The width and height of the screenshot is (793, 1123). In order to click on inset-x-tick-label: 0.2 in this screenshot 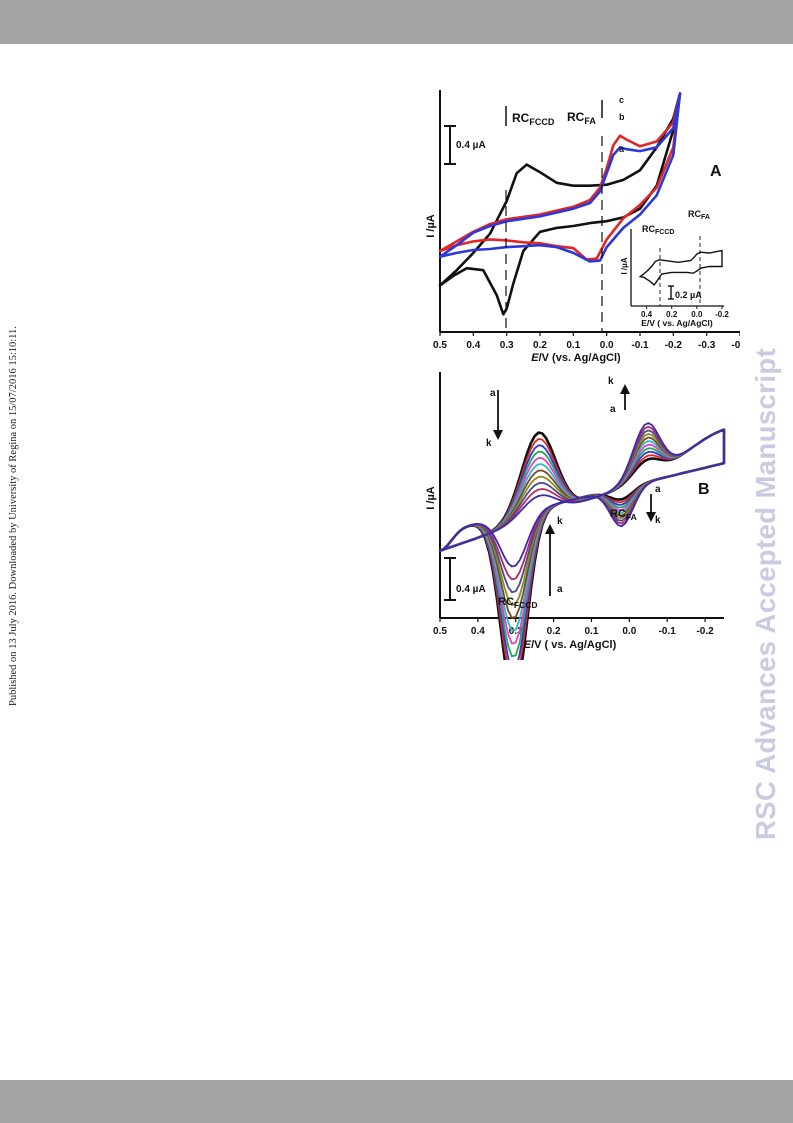, I will do `click(672, 314)`.